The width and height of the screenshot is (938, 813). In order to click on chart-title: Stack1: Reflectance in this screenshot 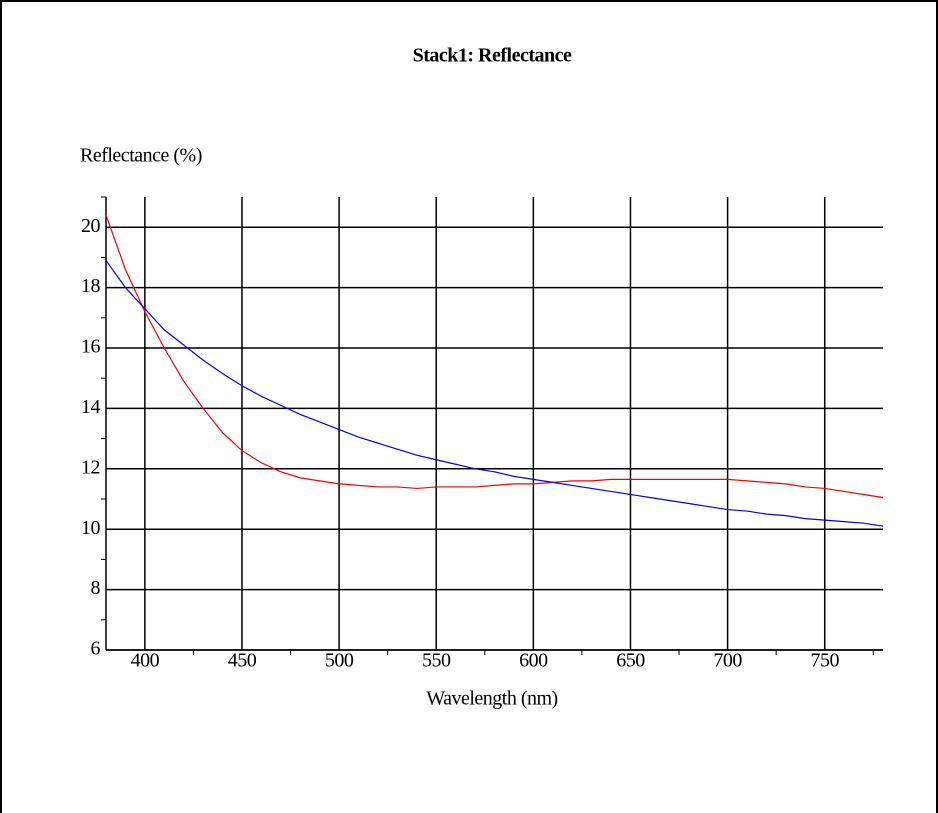, I will do `click(492, 56)`.